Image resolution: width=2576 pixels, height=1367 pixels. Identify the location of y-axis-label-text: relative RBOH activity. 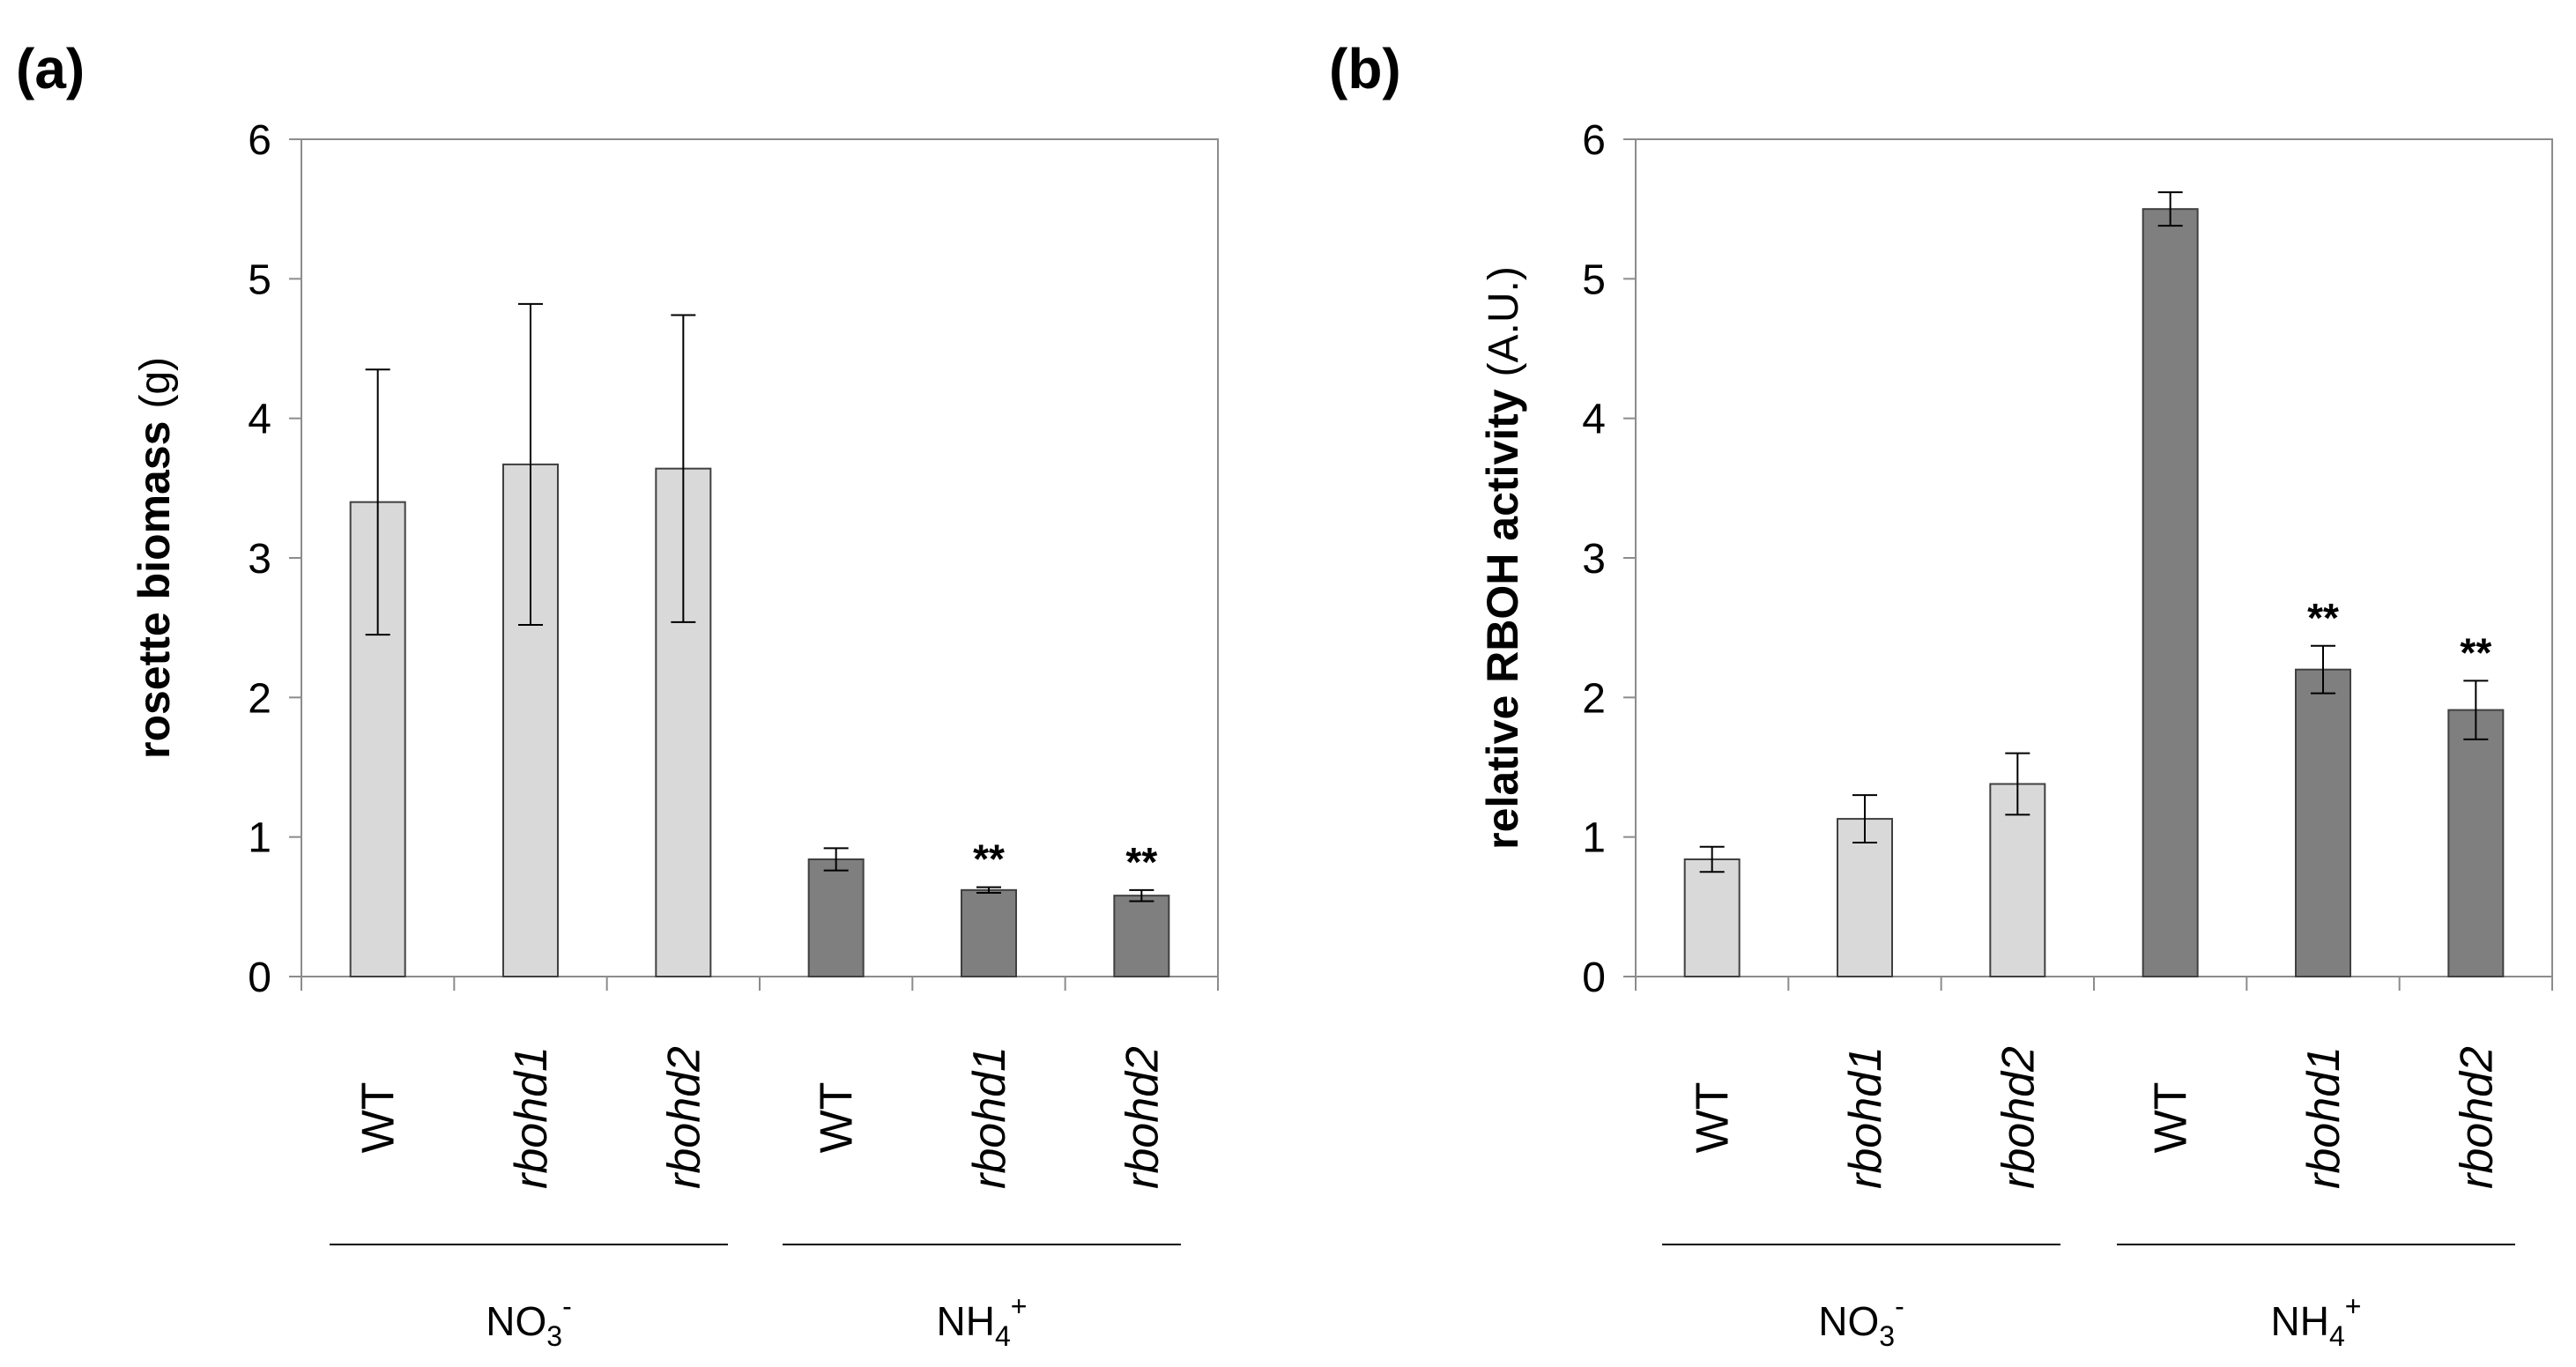
(1502, 613).